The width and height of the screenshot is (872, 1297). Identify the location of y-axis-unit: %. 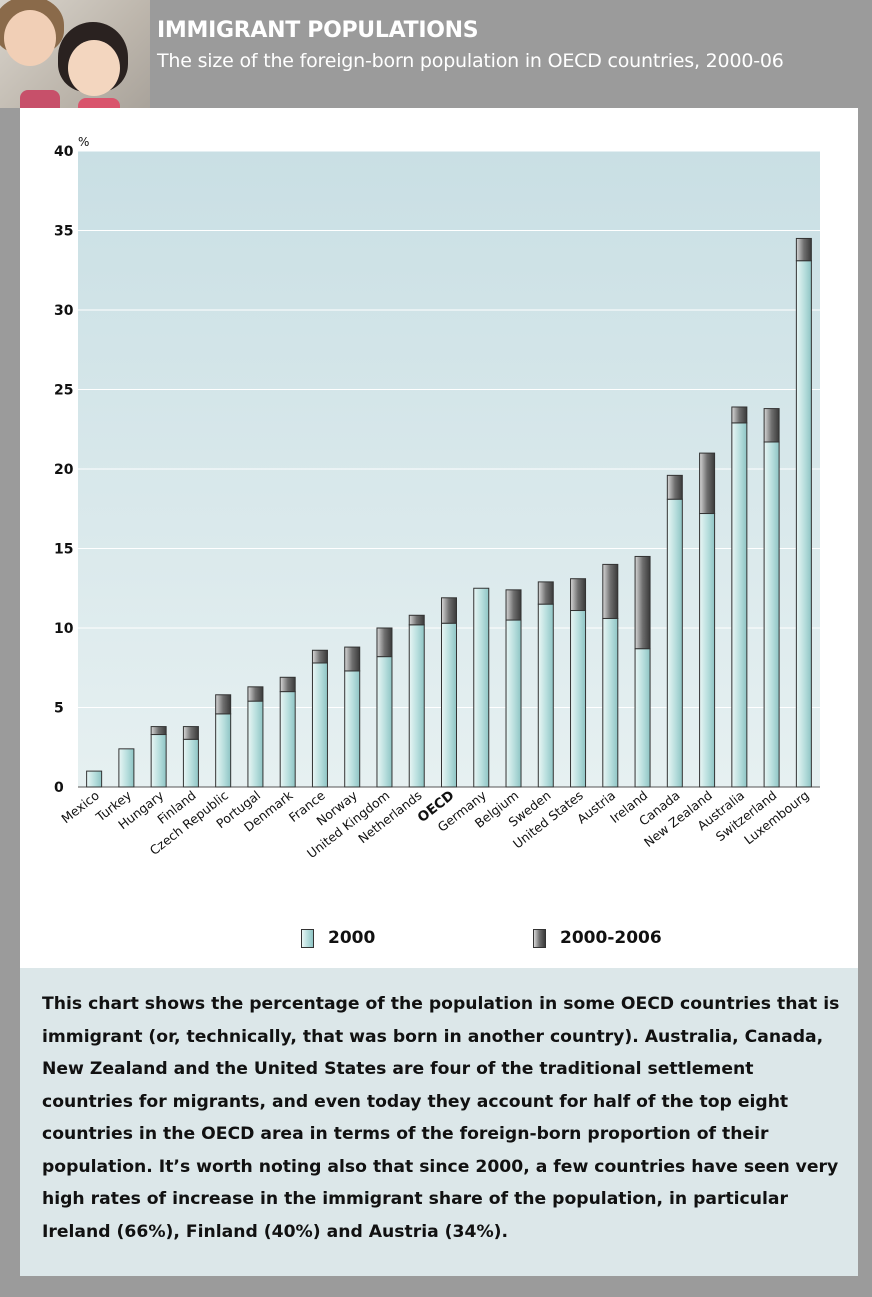
(83, 142).